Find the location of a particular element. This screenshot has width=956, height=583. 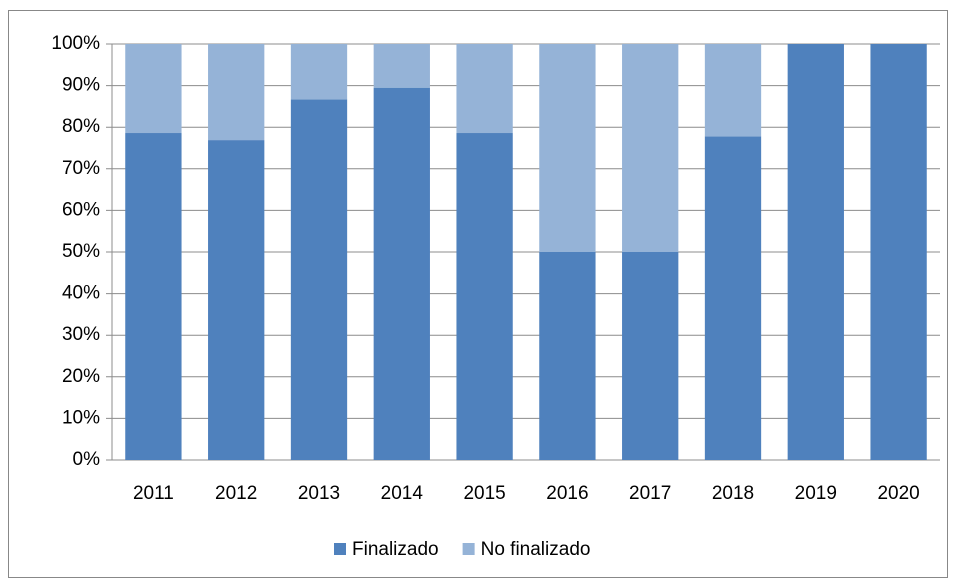

x-tick-label: 2014 is located at coordinates (402, 493).